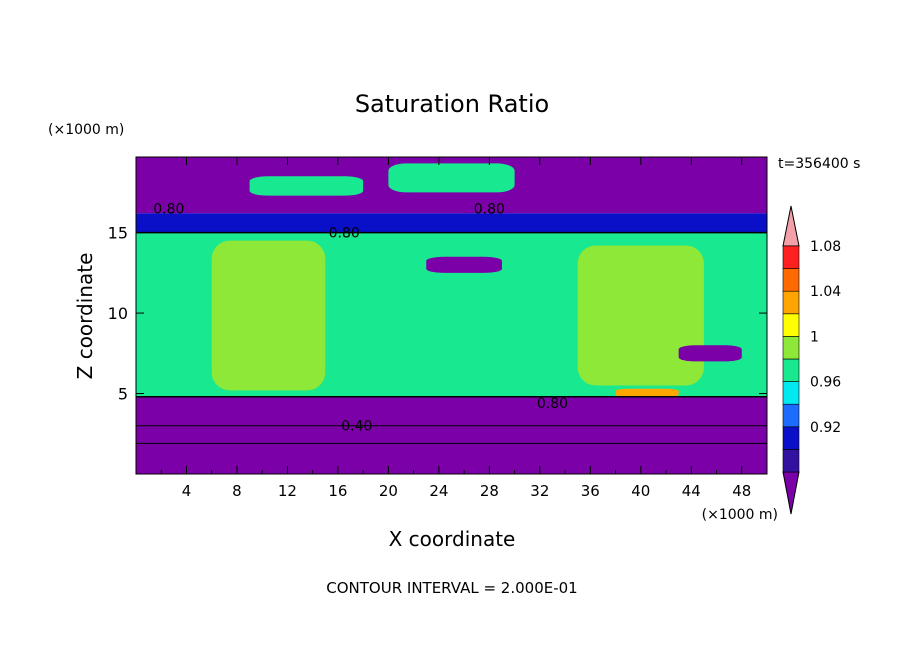  What do you see at coordinates (825, 292) in the screenshot?
I see `colorbar-label: 1.04` at bounding box center [825, 292].